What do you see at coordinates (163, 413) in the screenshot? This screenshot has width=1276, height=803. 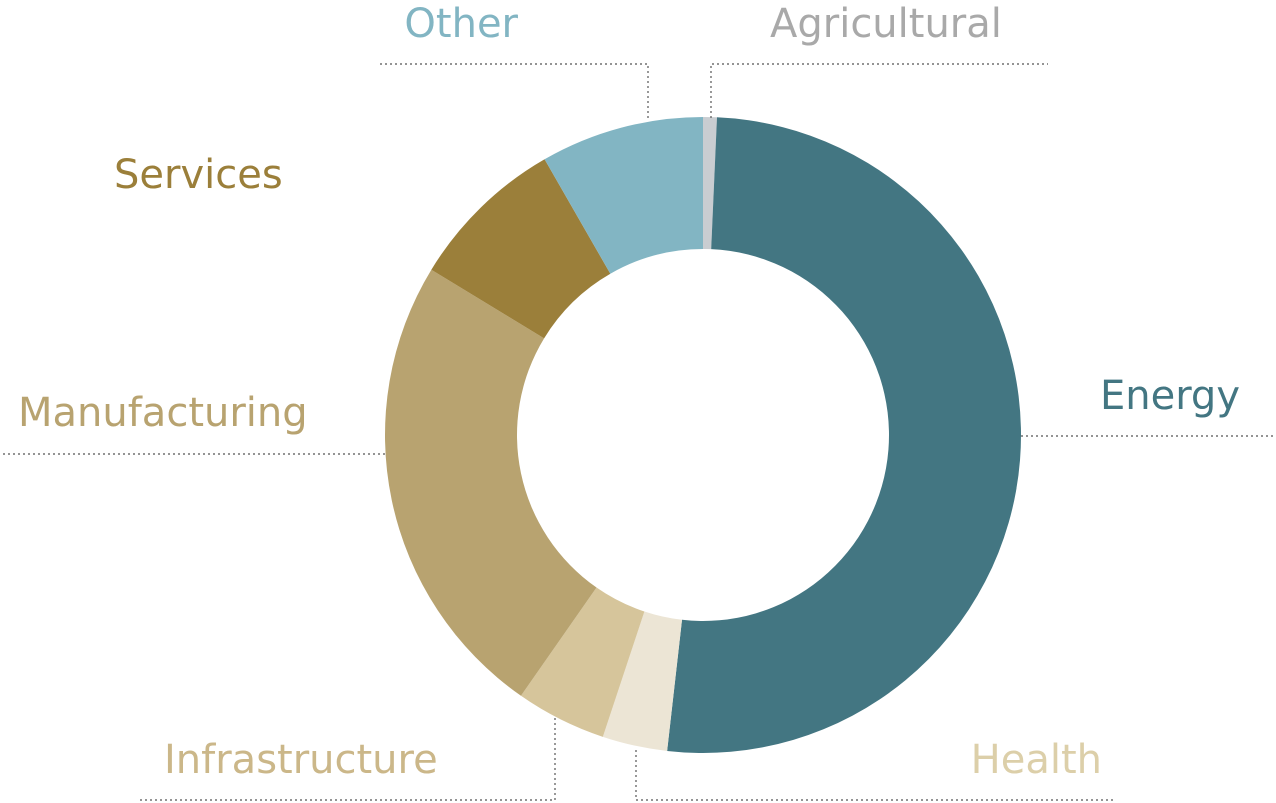 I see `slice-label: Manufacturing` at bounding box center [163, 413].